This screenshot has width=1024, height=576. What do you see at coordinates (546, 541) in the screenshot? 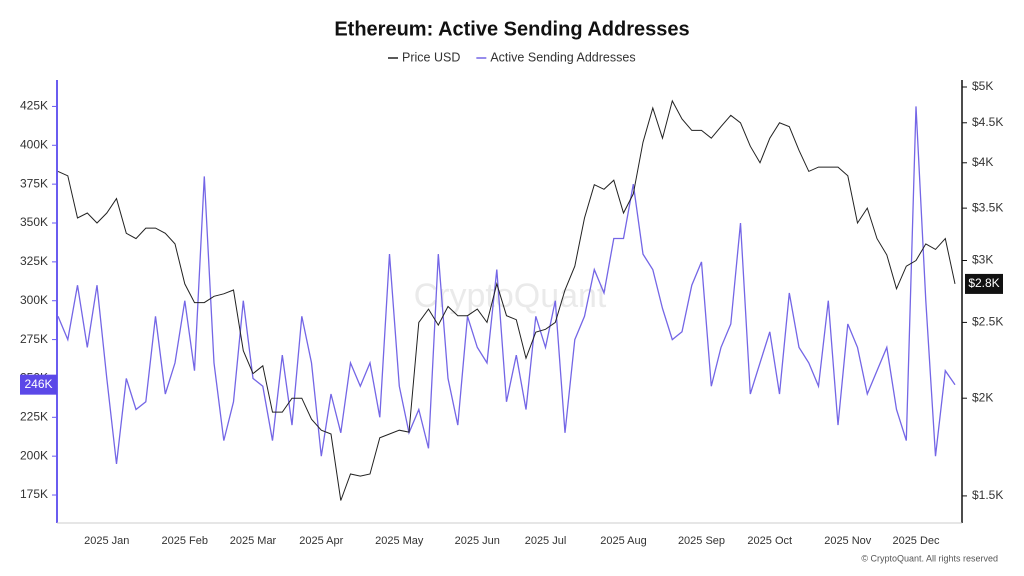
I see `x-tick-label: 2025 Jul` at bounding box center [546, 541].